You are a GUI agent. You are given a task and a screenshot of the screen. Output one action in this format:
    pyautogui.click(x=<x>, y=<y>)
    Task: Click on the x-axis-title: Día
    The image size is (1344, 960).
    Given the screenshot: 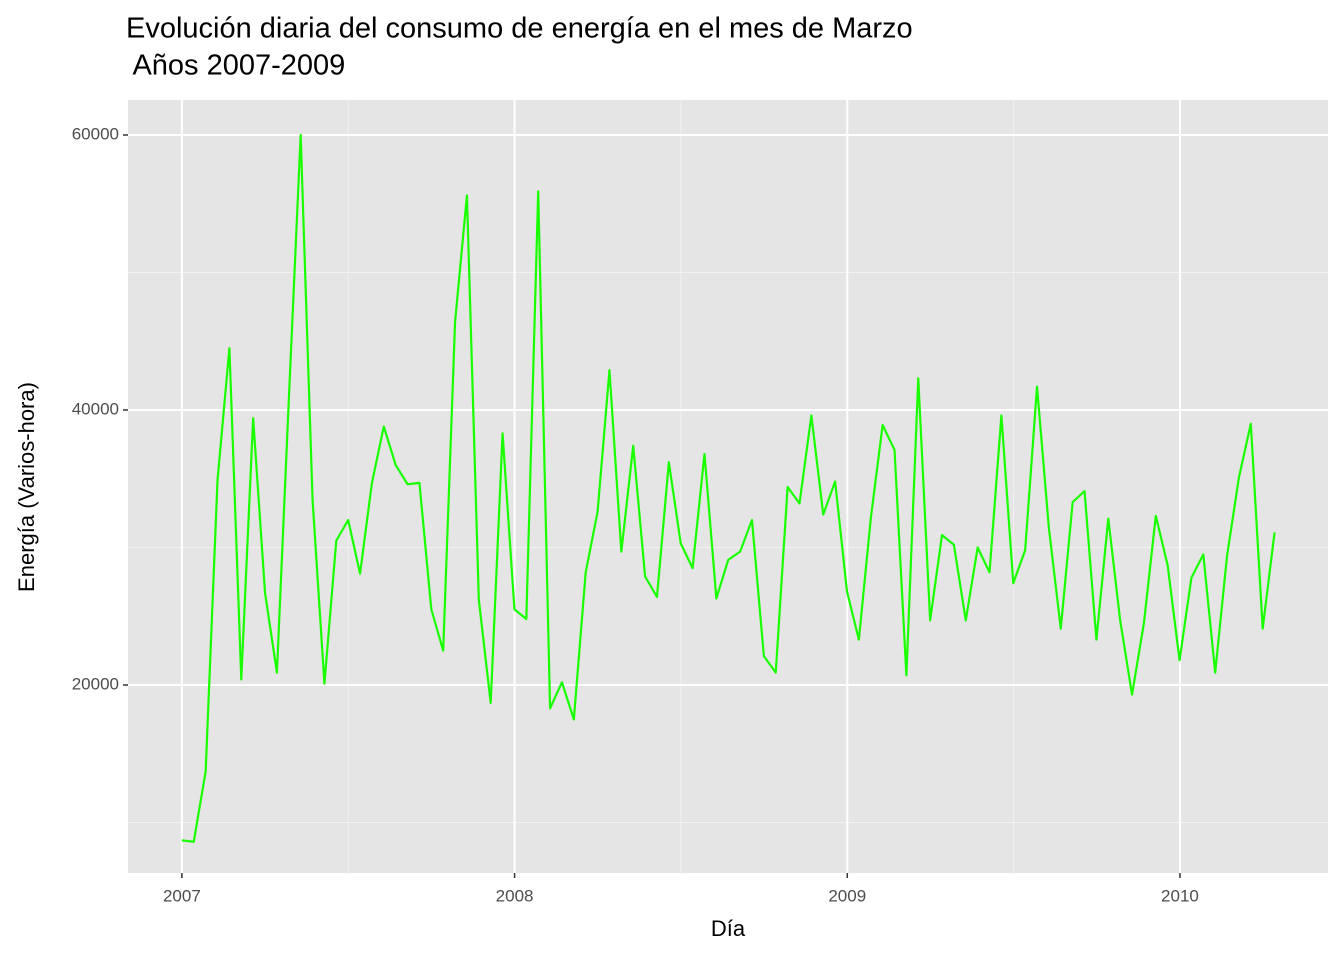 What is the action you would take?
    pyautogui.click(x=728, y=928)
    